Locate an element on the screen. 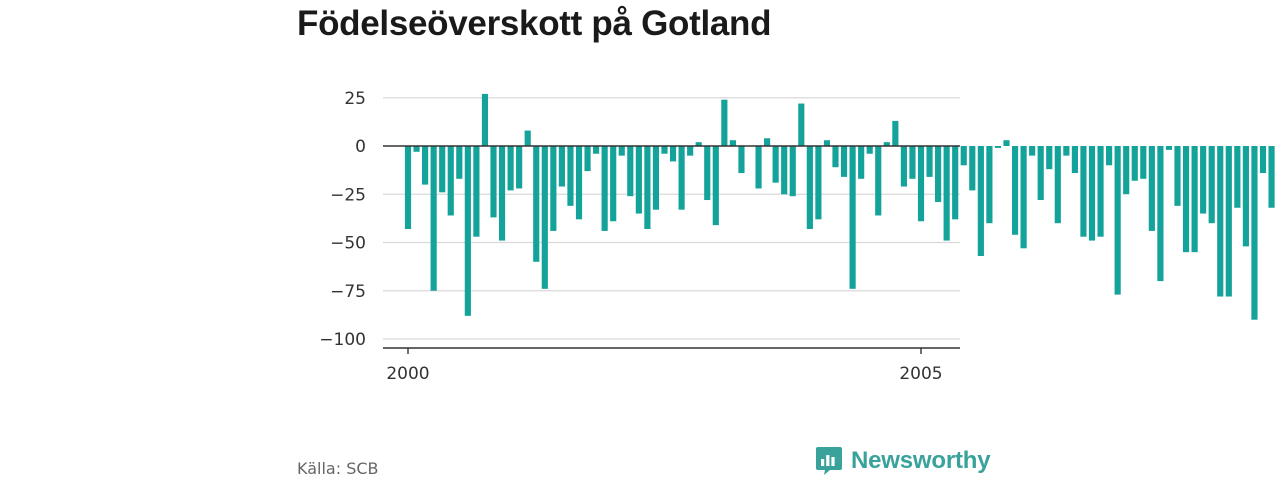 The height and width of the screenshot is (480, 1280). y-tick-label: 0 is located at coordinates (360, 147).